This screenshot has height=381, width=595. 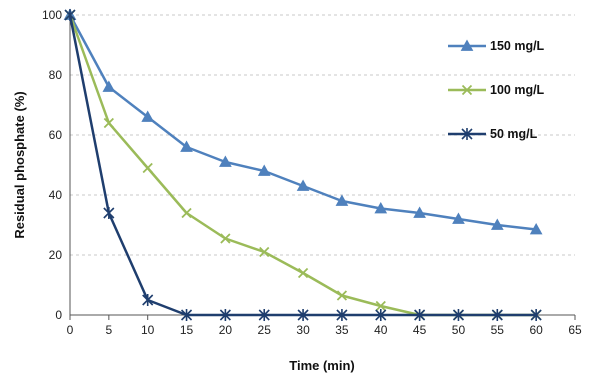 I want to click on legend-item-100-mg-l: 100 mg/L, so click(x=496, y=90).